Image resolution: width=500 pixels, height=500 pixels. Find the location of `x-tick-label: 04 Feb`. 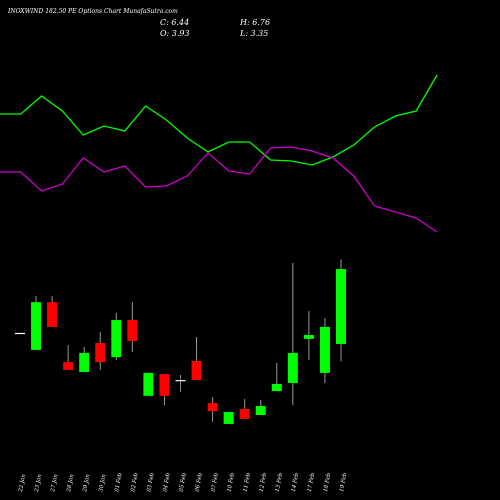

x-tick-label: 04 Feb is located at coordinates (167, 482).